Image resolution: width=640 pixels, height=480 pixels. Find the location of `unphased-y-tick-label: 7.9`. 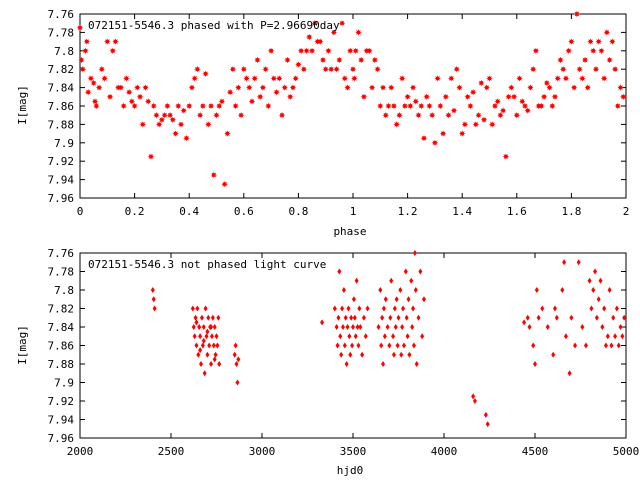

unphased-y-tick-label: 7.9 is located at coordinates (64, 383).